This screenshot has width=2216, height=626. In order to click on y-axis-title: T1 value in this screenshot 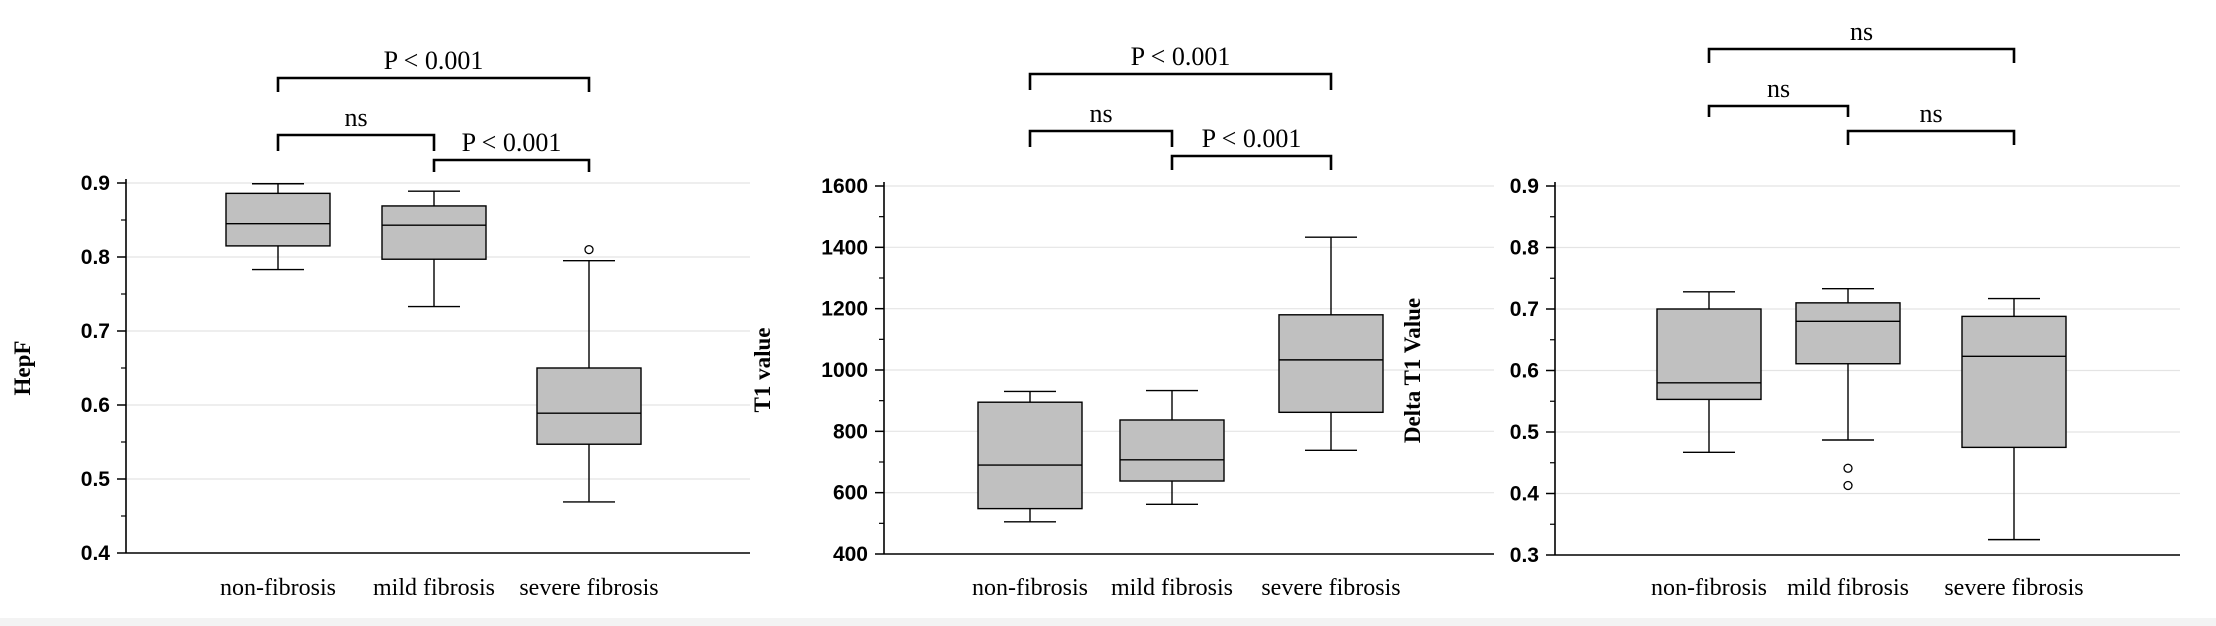, I will do `click(762, 370)`.